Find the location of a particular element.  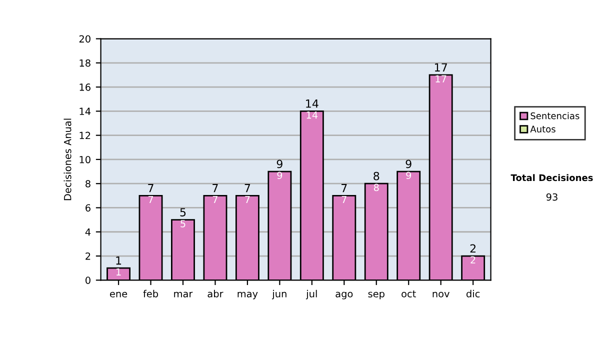

x-tick-label: ago is located at coordinates (344, 296).